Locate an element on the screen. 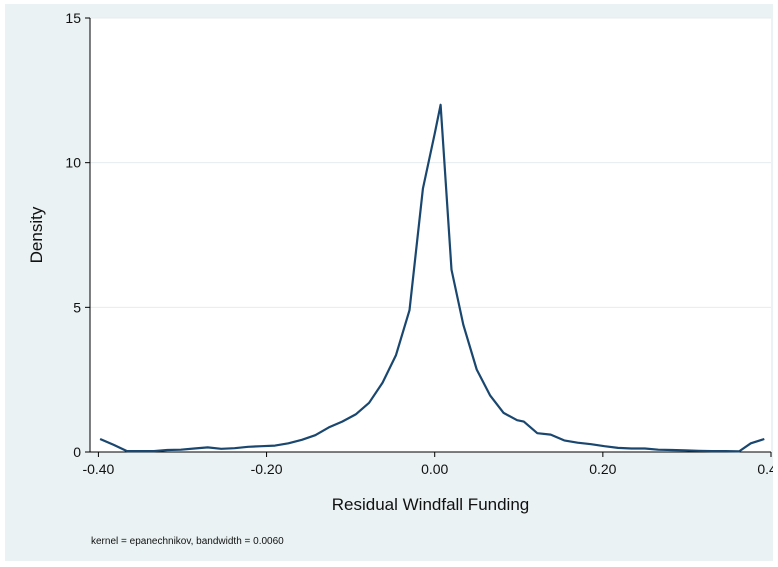 This screenshot has width=778, height=567. y-tick-label: 10 is located at coordinates (73, 163).